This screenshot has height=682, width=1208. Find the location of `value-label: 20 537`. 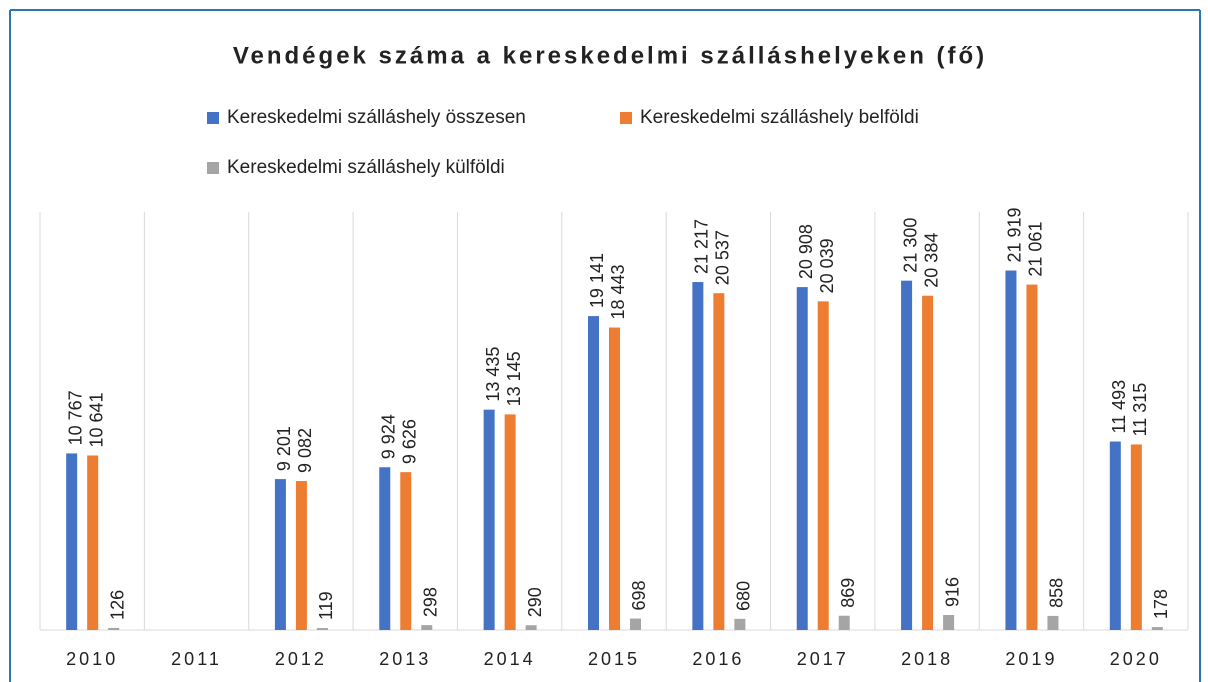

value-label: 20 537 is located at coordinates (723, 257).